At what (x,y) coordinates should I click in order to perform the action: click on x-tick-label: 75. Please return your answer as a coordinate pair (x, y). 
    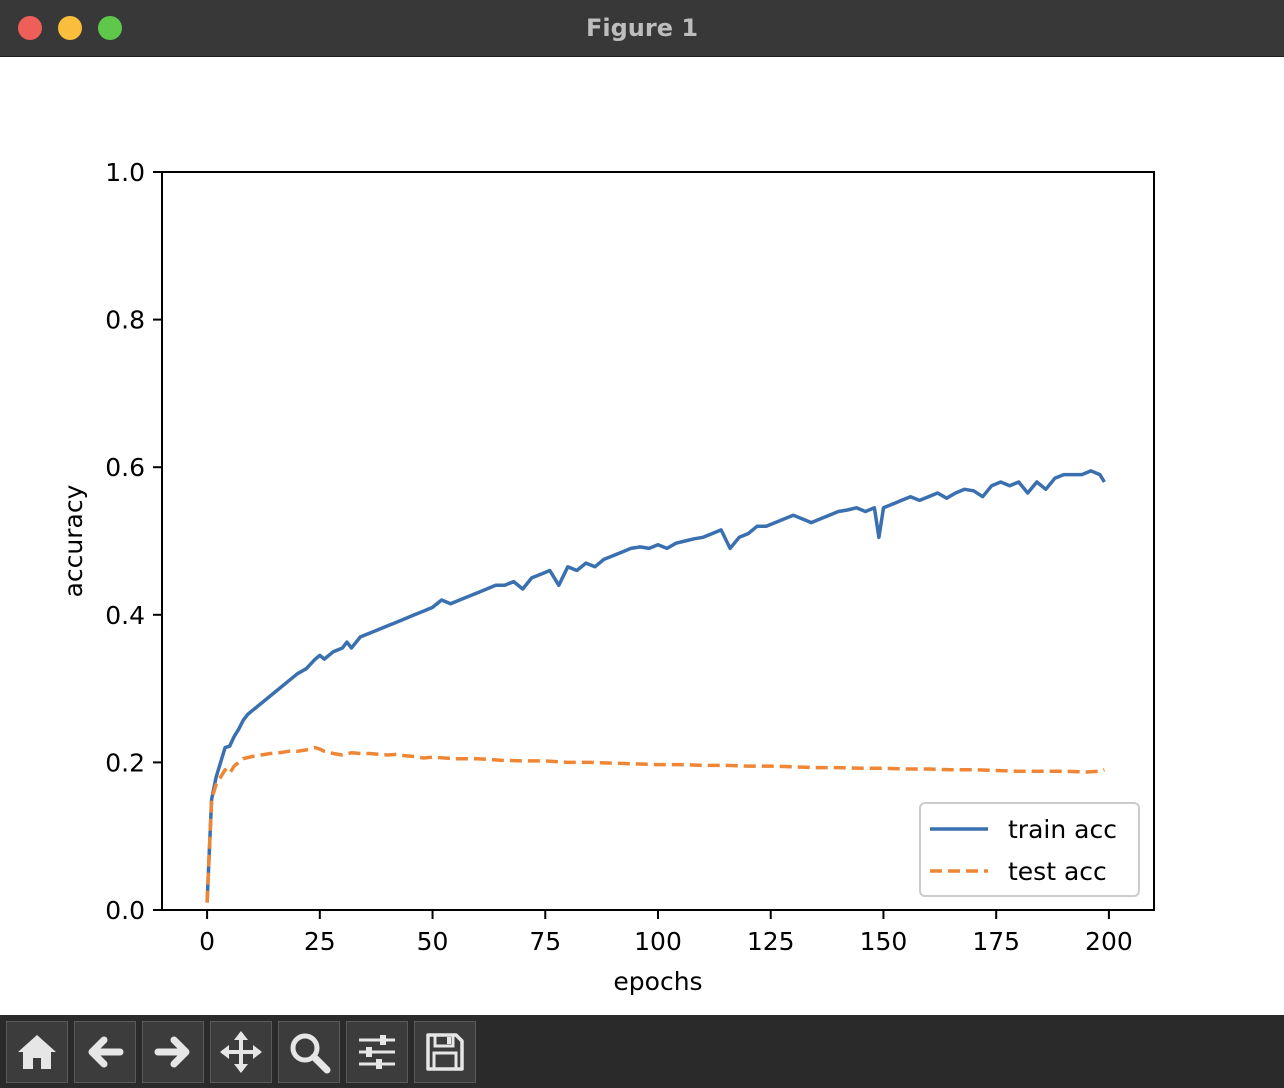
    Looking at the image, I should click on (545, 941).